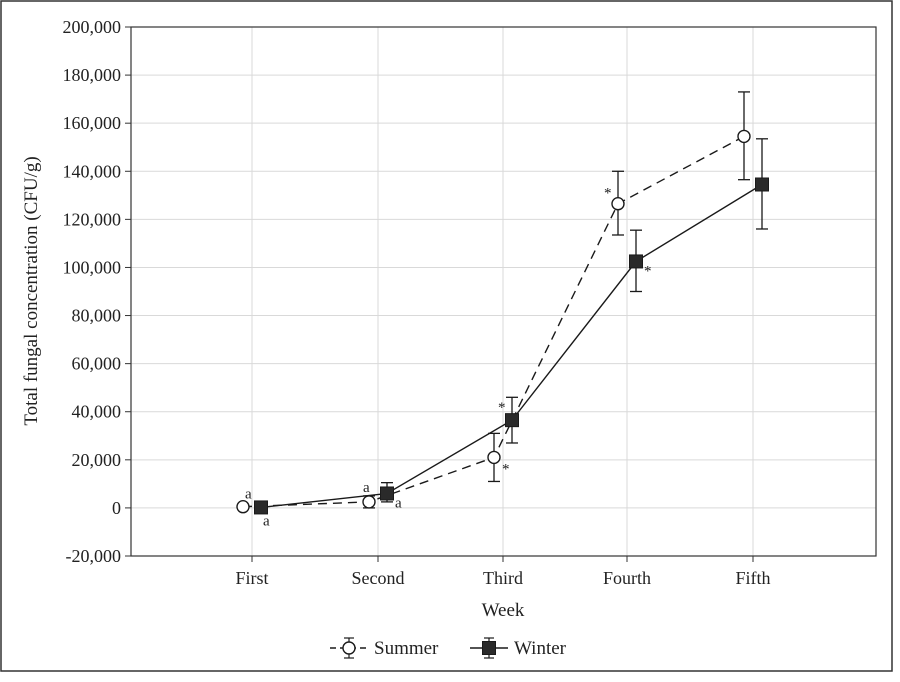  What do you see at coordinates (251, 578) in the screenshot?
I see `x-tick-label: First` at bounding box center [251, 578].